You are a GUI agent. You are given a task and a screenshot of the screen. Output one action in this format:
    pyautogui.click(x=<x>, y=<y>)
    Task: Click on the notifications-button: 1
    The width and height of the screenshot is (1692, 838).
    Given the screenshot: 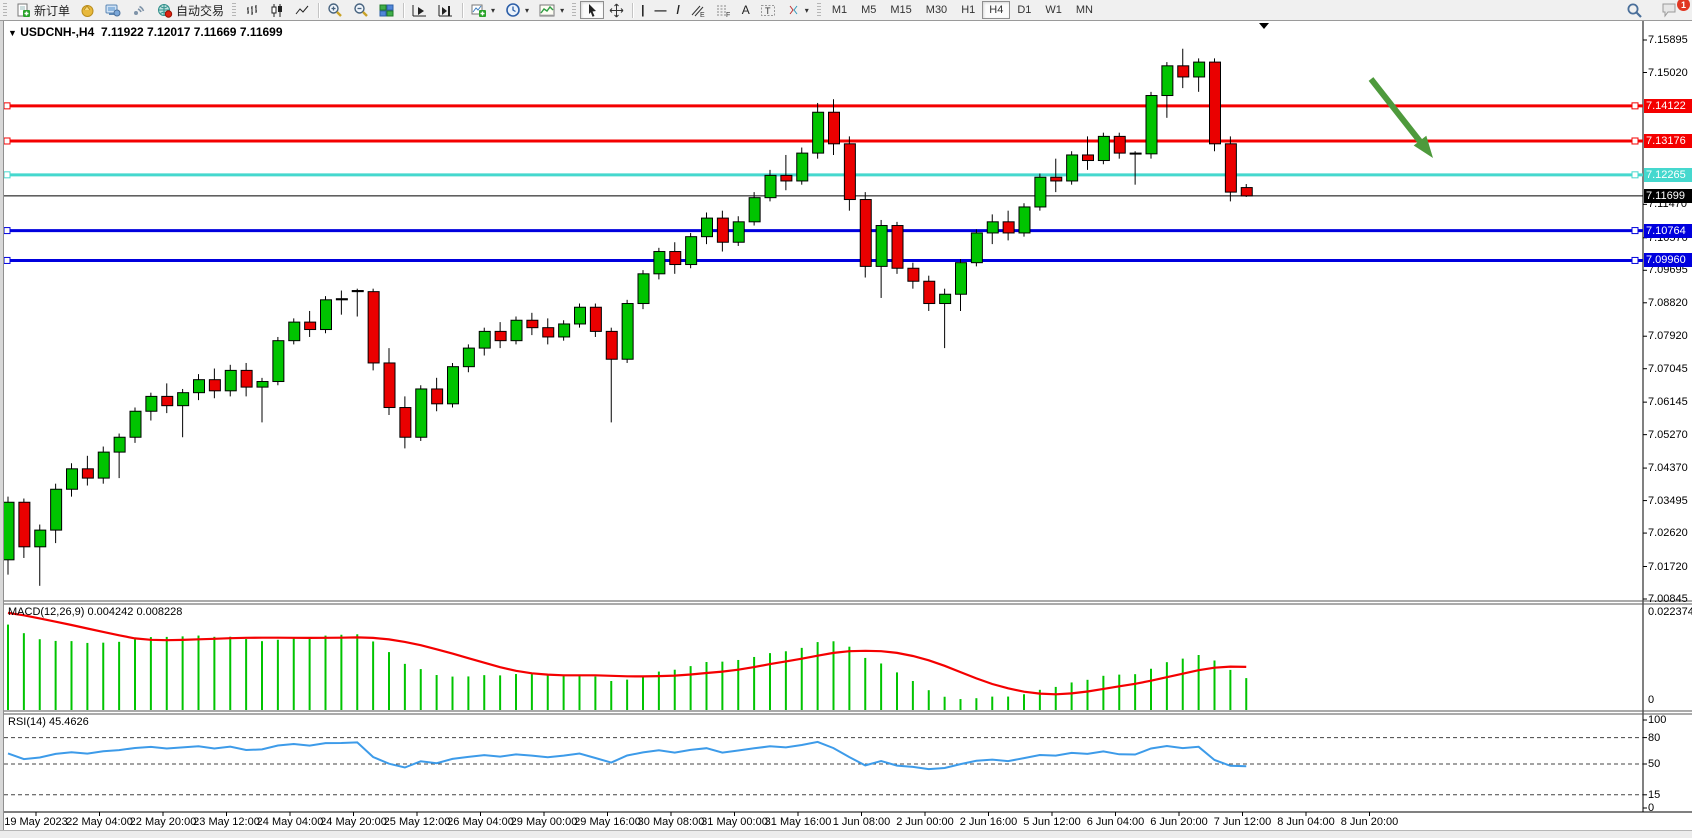 What is the action you would take?
    pyautogui.click(x=1673, y=9)
    